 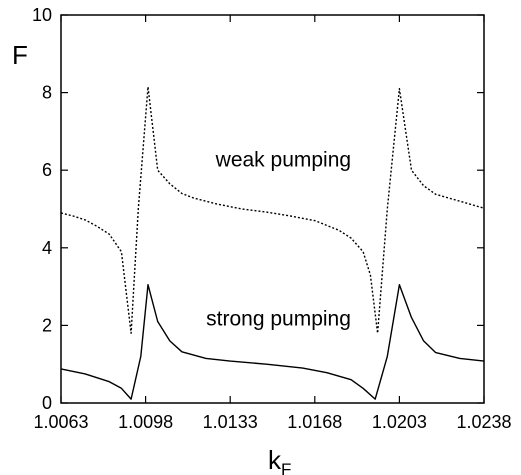 I want to click on y-tick-label: 8, so click(x=47, y=93).